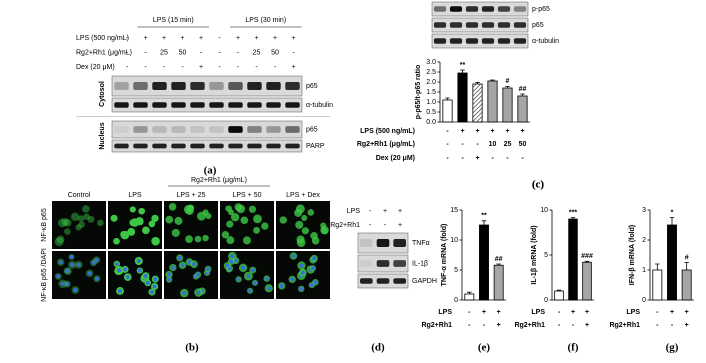 This screenshot has height=363, width=706. Describe the element at coordinates (672, 212) in the screenshot. I see `significance: *` at that location.